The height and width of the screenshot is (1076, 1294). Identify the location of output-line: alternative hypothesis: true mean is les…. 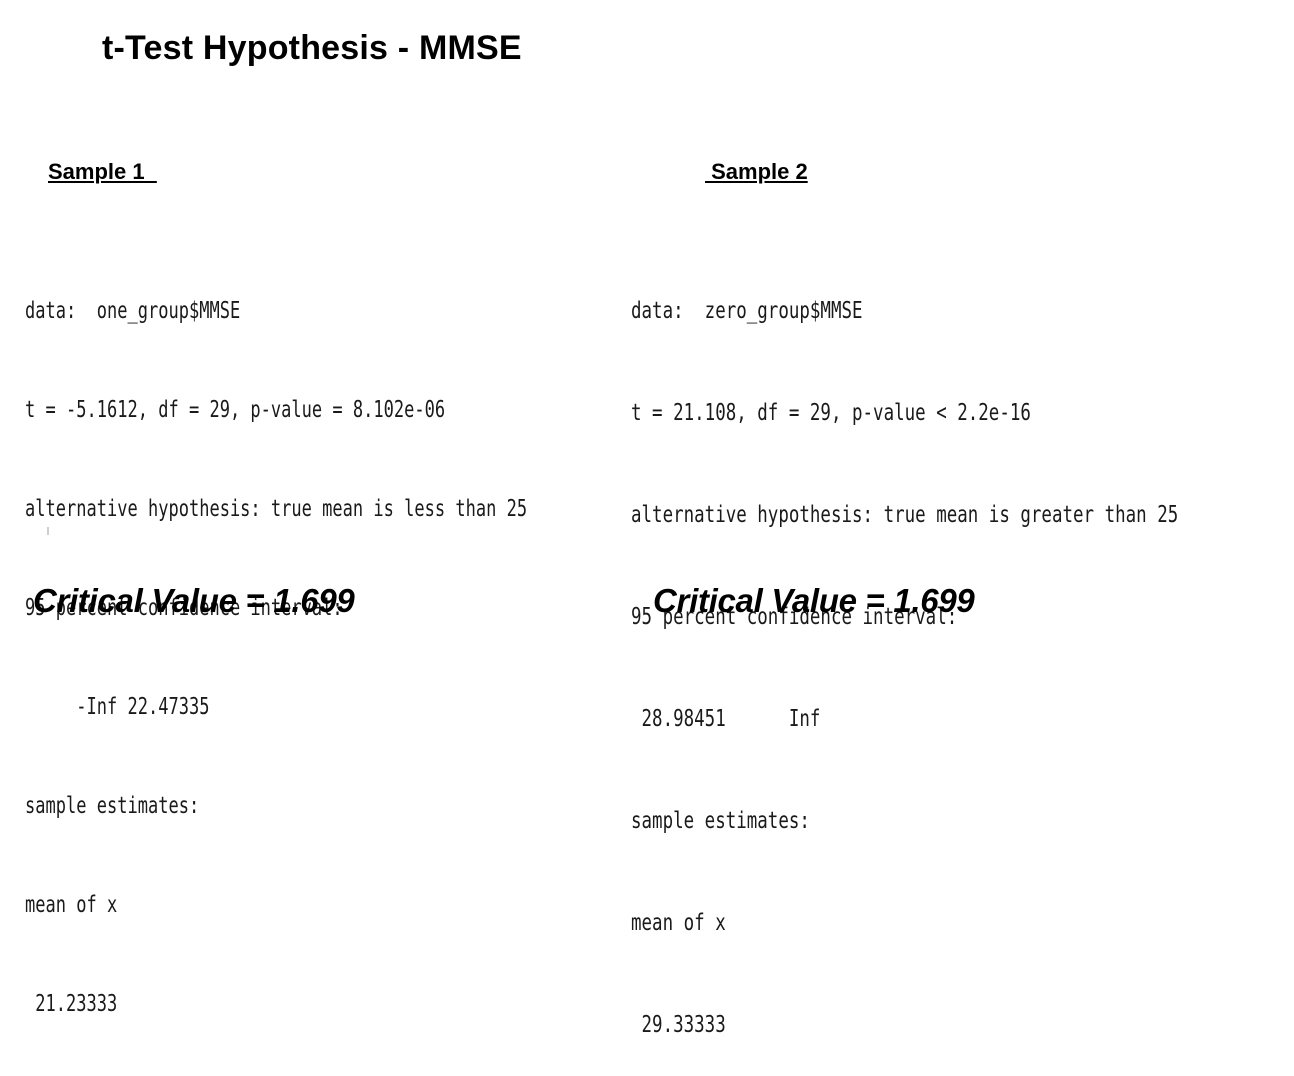
(276, 509).